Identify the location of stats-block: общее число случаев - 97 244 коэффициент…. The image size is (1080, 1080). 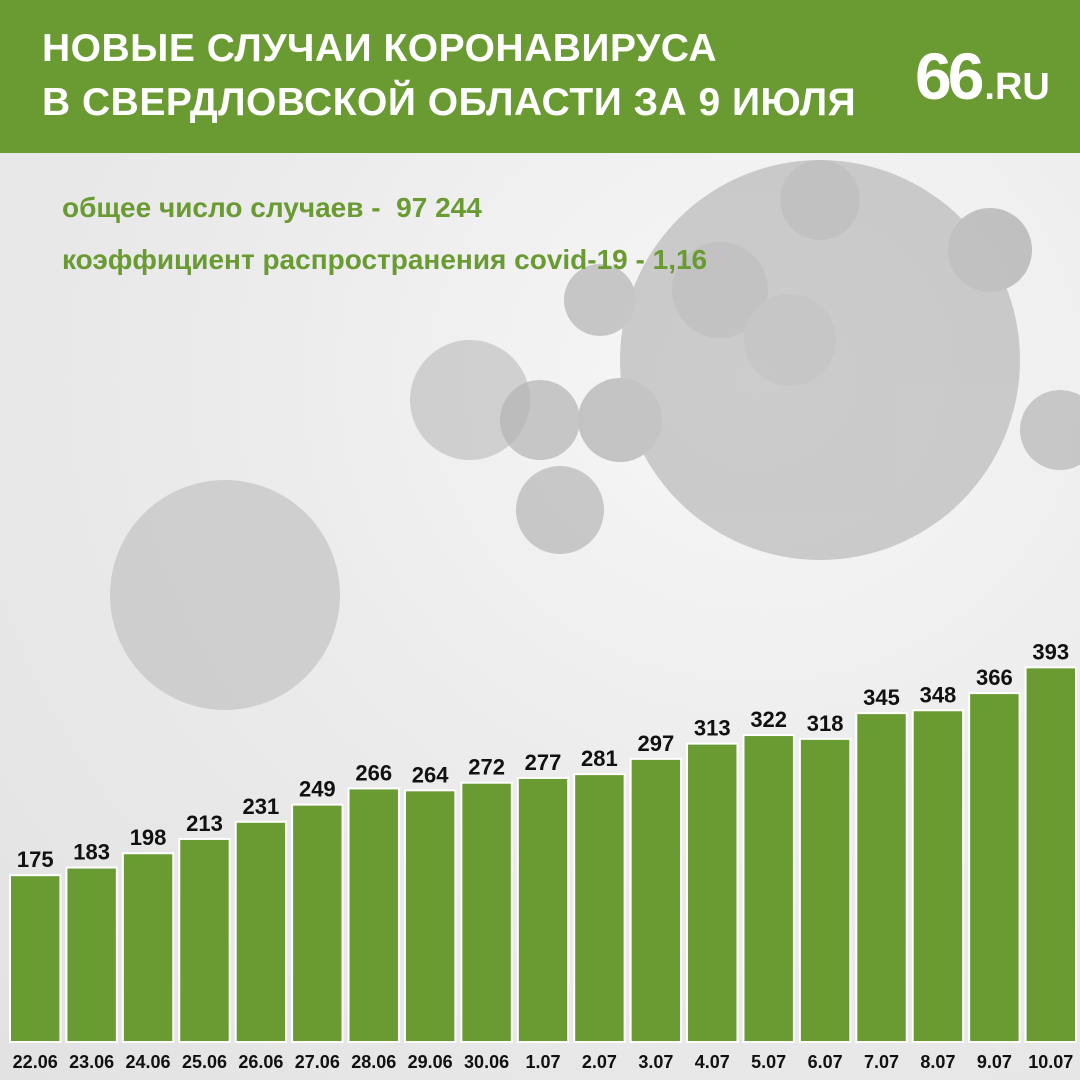
(384, 234).